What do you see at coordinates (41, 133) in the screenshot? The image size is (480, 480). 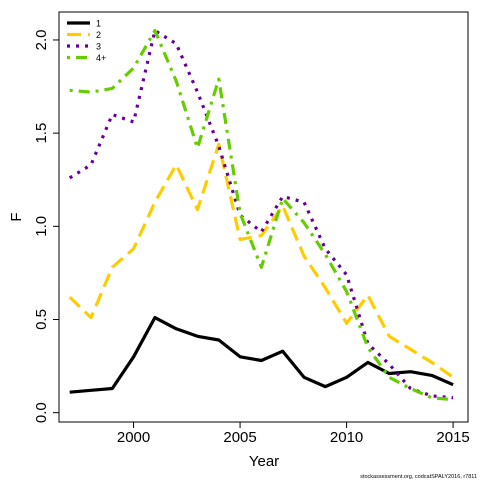 I see `y-tick-label: 1.5` at bounding box center [41, 133].